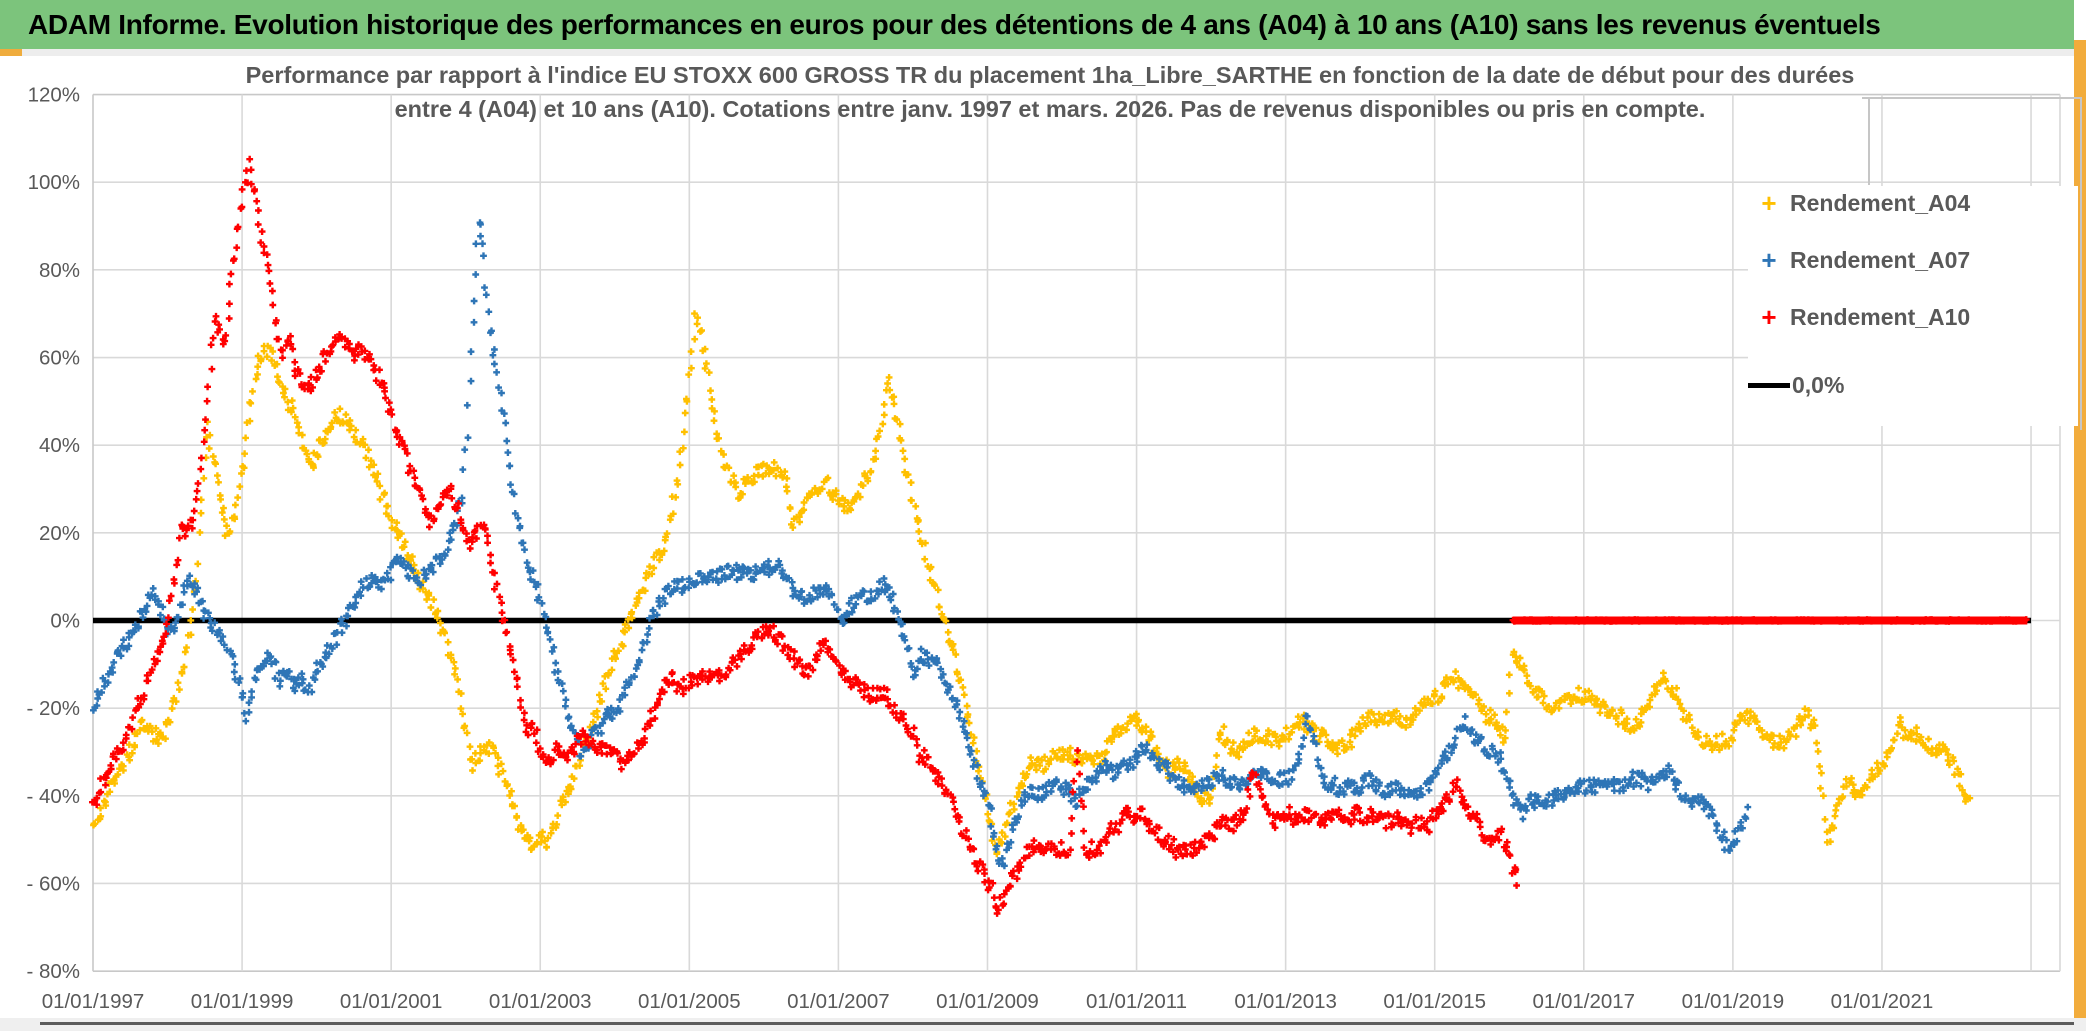  Describe the element at coordinates (53, 883) in the screenshot. I see `y-tick-label: - 60%` at that location.